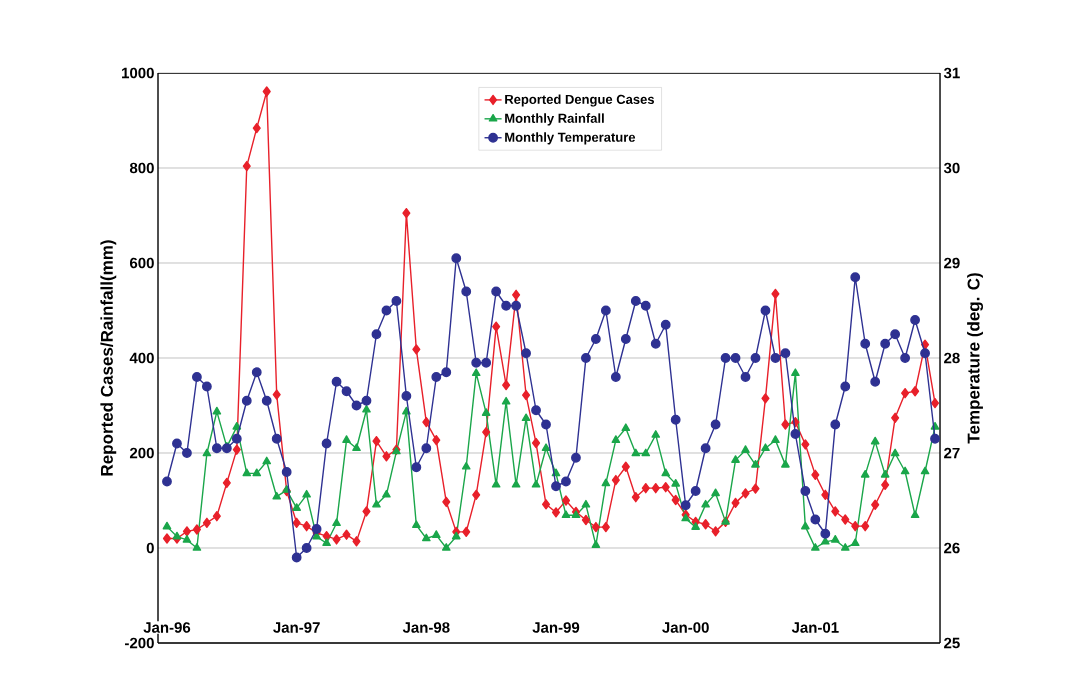 Image resolution: width=1086 pixels, height=685 pixels. I want to click on y2-axis-title: Temperature (deg. C), so click(975, 358).